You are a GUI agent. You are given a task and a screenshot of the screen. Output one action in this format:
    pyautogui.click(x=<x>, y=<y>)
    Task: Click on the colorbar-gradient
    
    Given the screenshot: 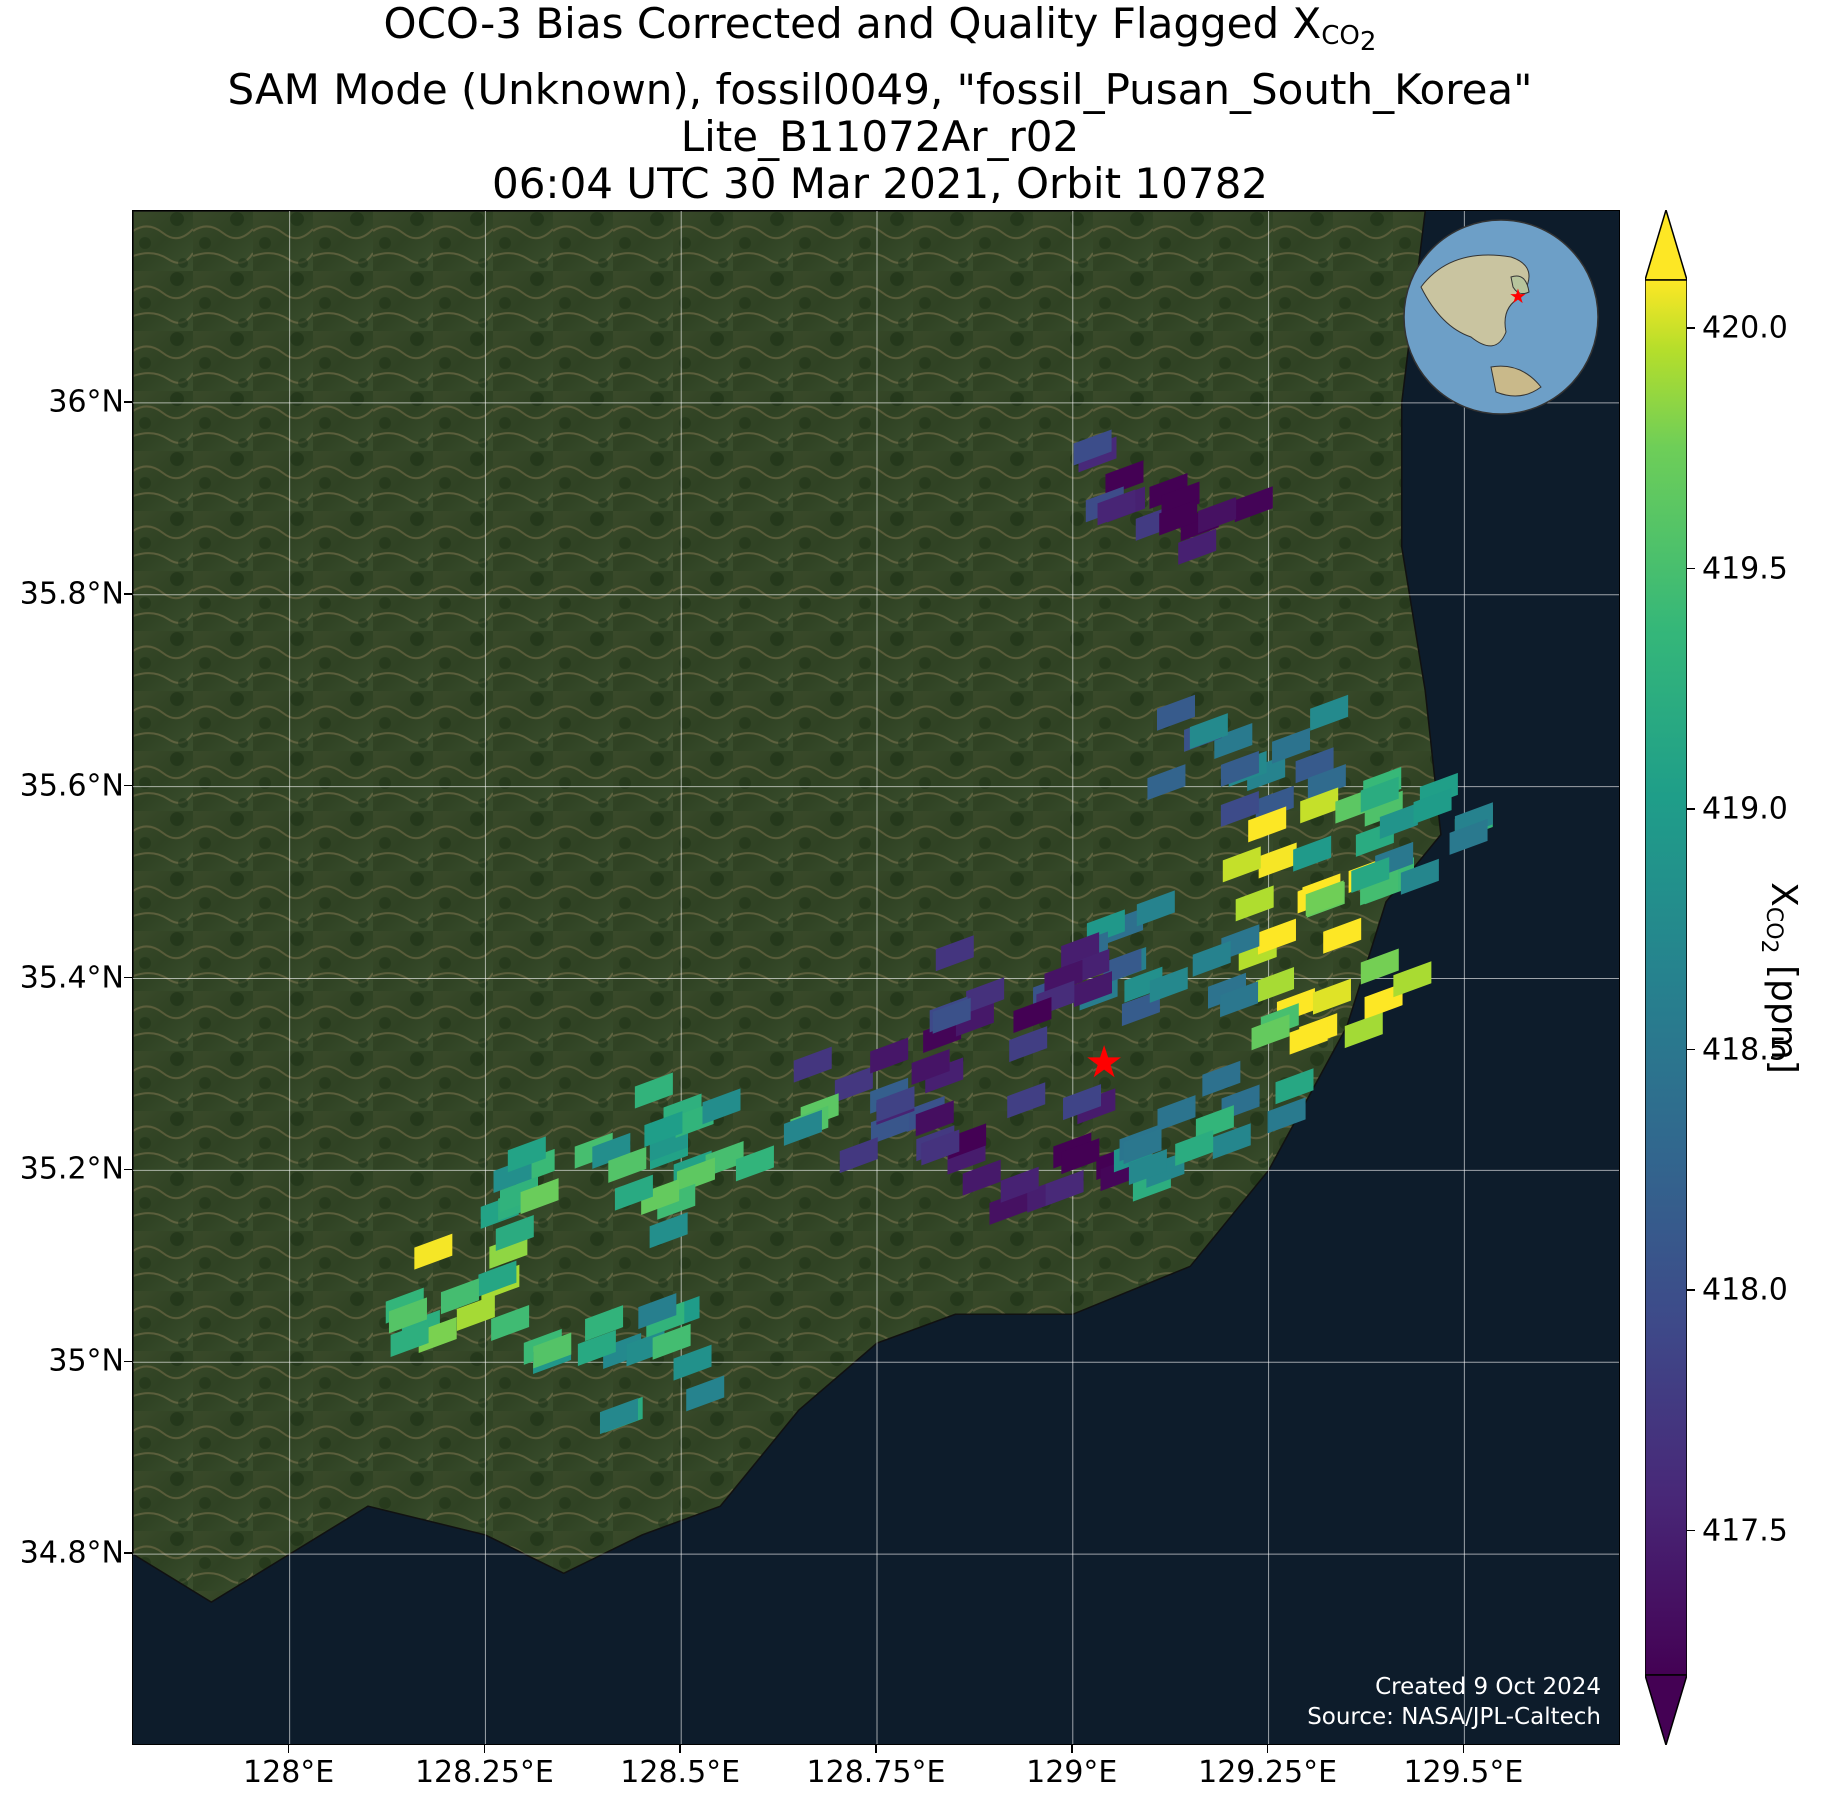 What is the action you would take?
    pyautogui.click(x=1666, y=977)
    